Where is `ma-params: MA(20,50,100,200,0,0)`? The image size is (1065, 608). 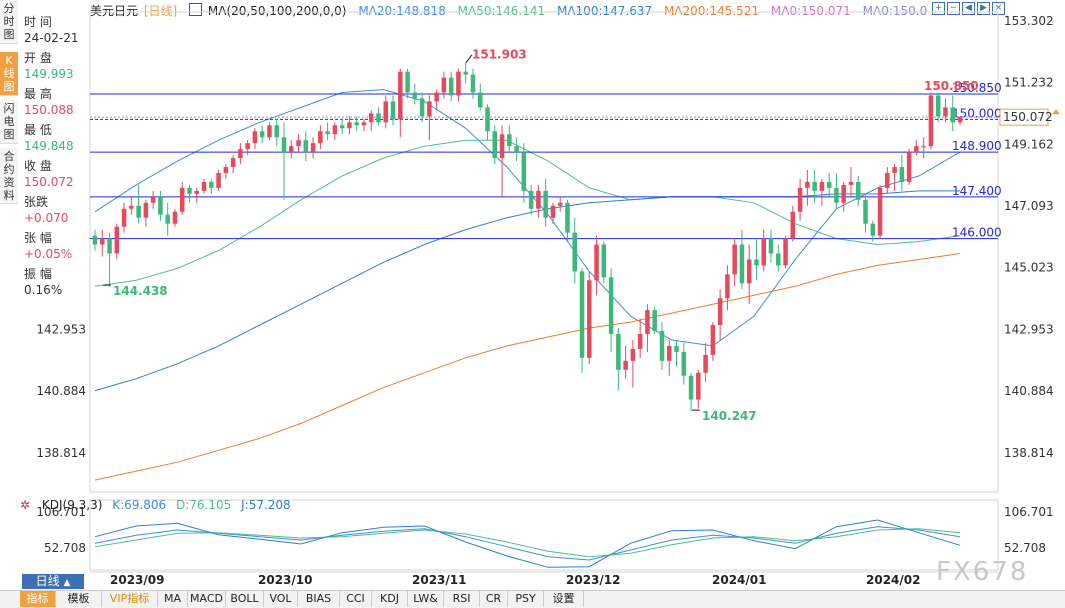 ma-params: MA(20,50,100,200,0,0) is located at coordinates (277, 11).